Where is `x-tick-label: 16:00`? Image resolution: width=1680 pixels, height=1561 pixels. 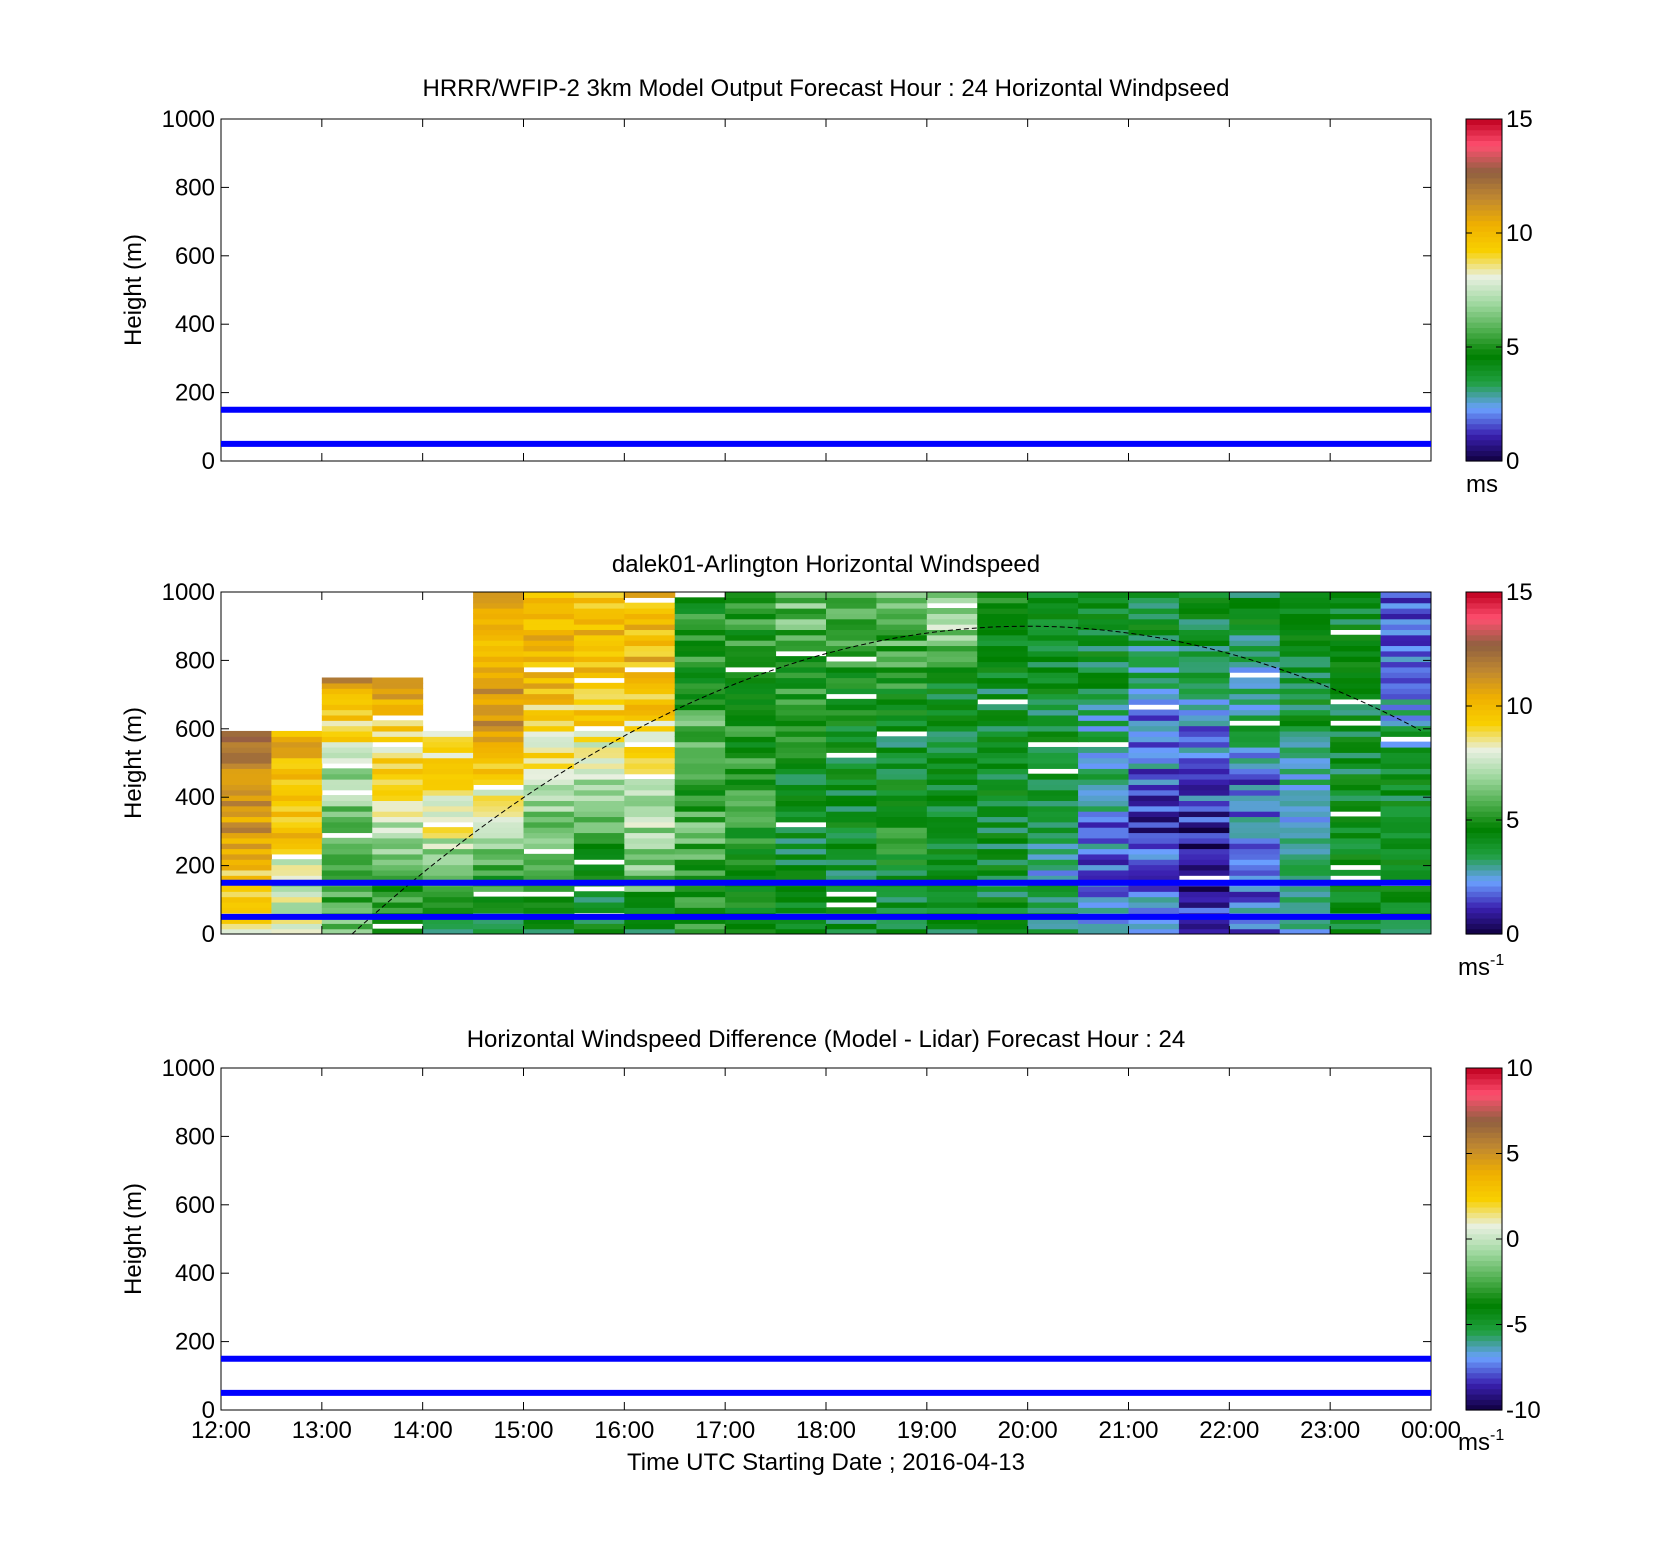
x-tick-label: 16:00 is located at coordinates (624, 1430).